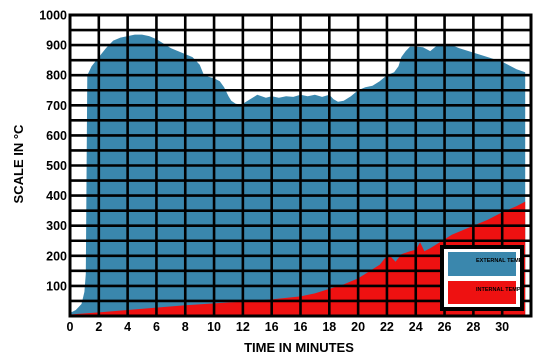 This screenshot has height=356, width=534. I want to click on x-tick-label: 10, so click(214, 327).